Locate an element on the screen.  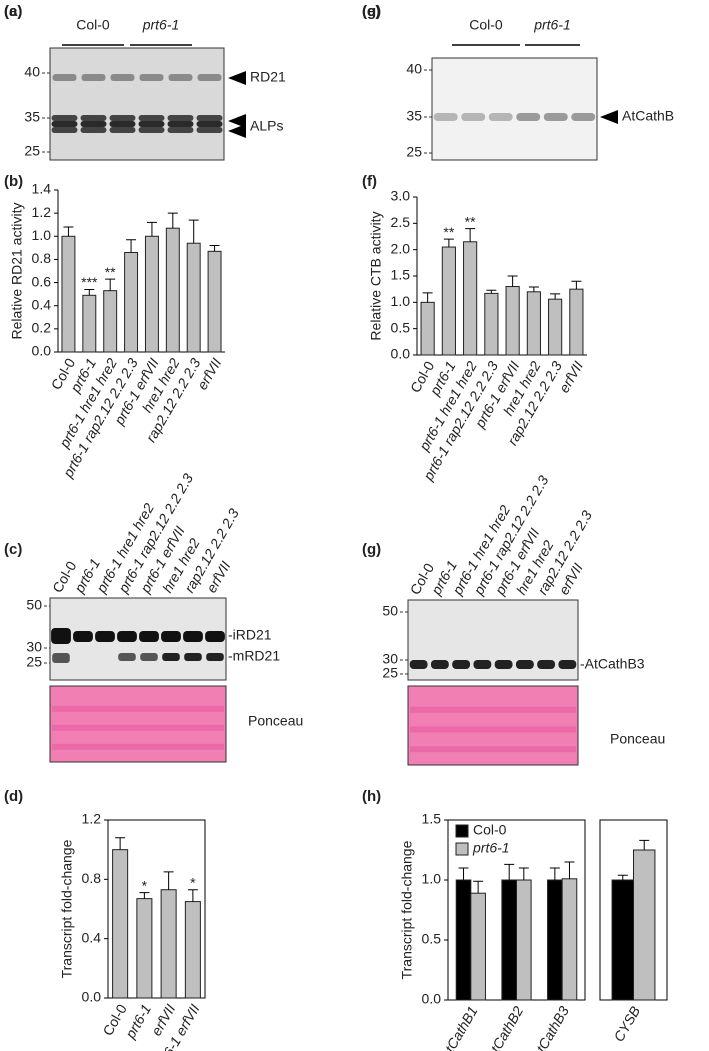
band-label: ALPs is located at coordinates (266, 126).